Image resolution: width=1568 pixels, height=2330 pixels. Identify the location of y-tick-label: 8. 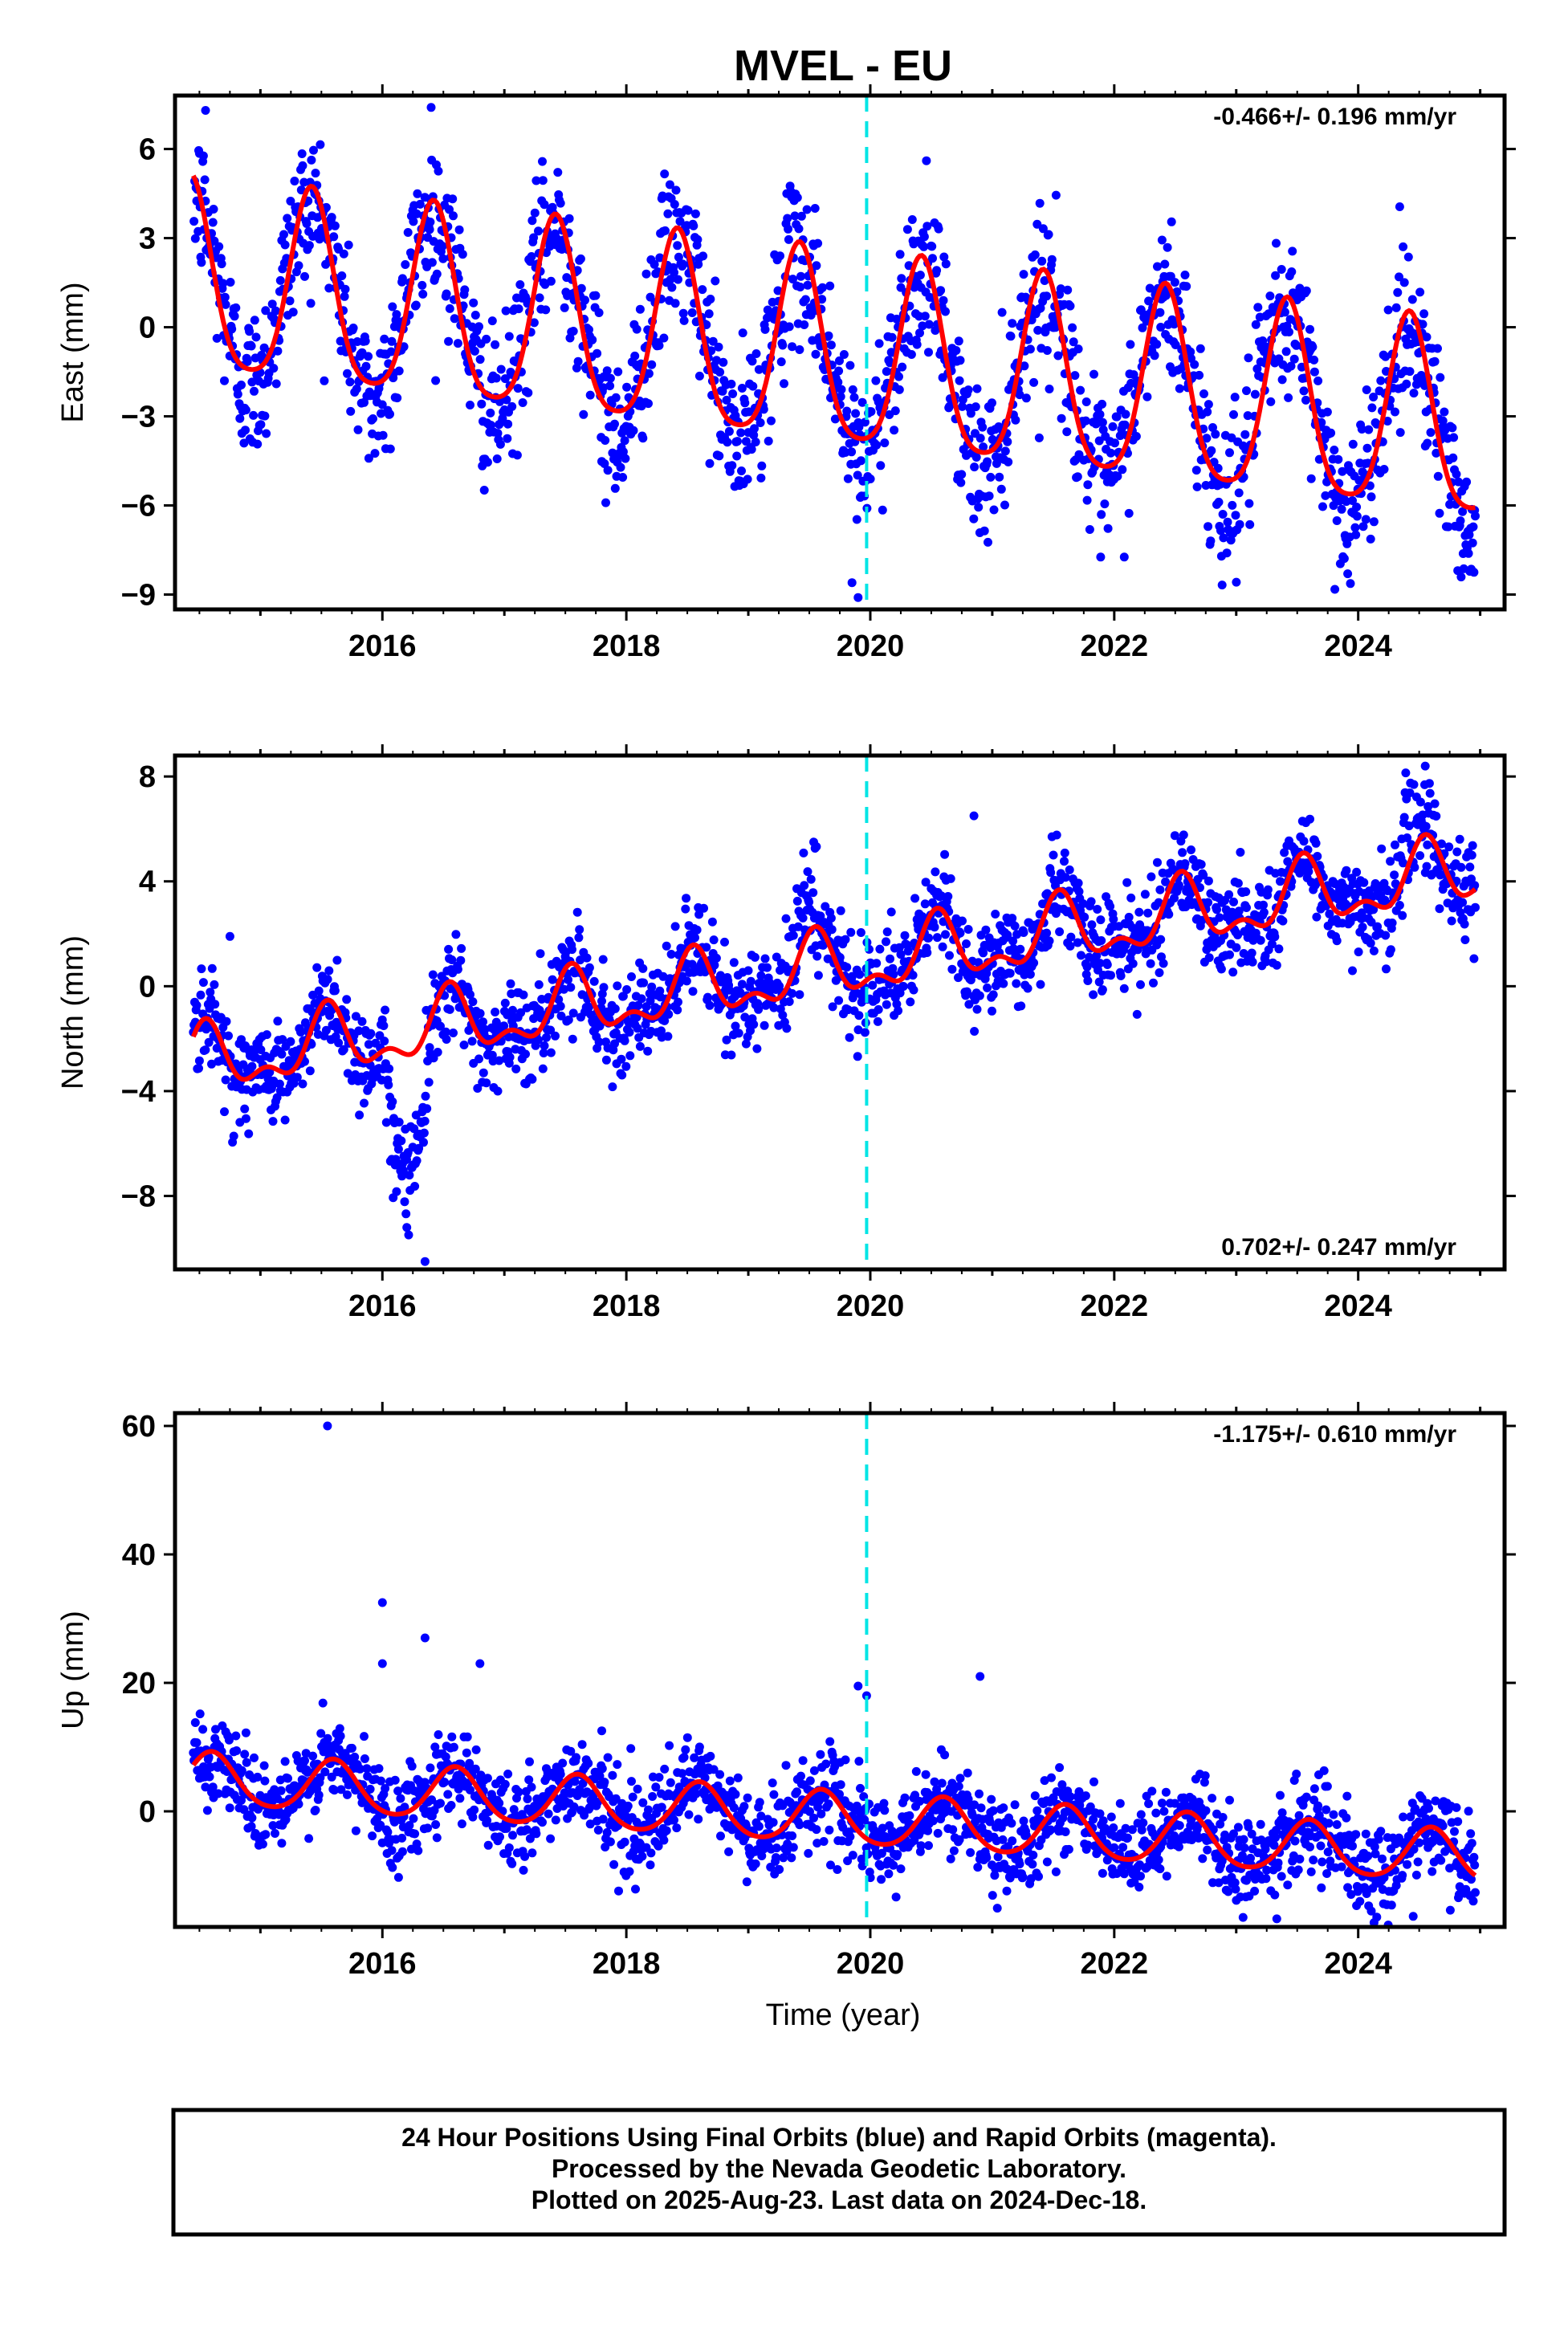
(147, 777).